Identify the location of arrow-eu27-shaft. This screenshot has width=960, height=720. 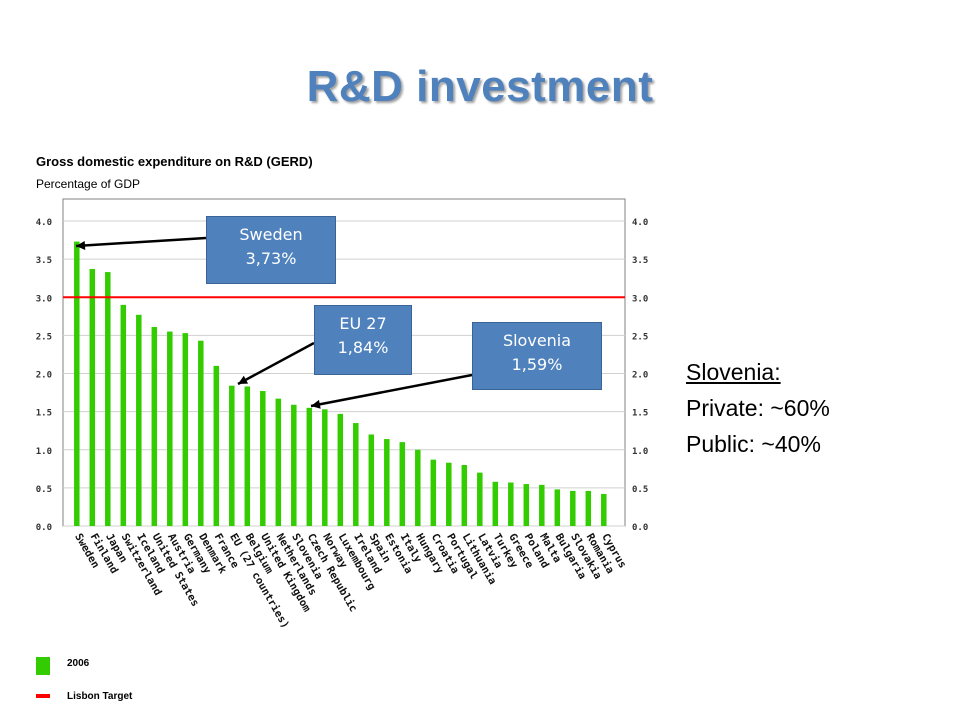
(276, 363).